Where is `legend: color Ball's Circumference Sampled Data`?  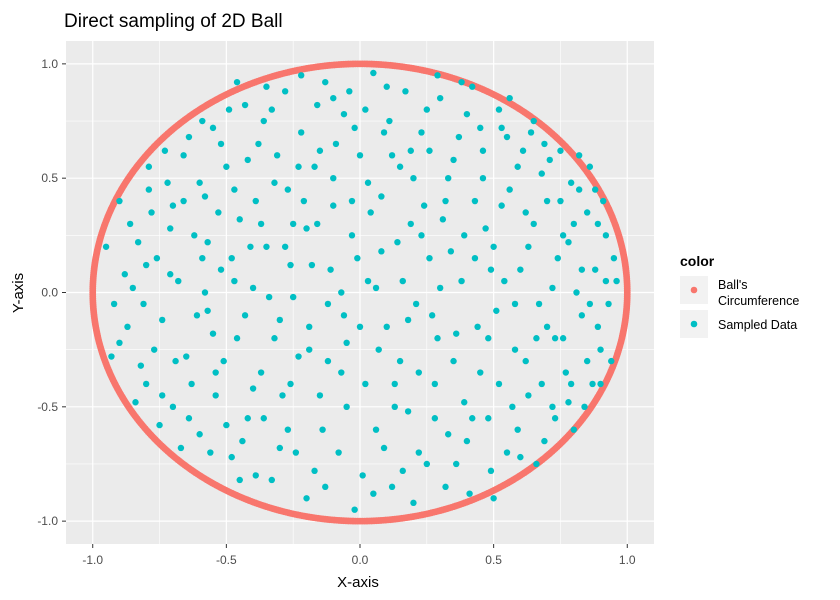
legend: color Ball's Circumference Sampled Data is located at coordinates (739, 295).